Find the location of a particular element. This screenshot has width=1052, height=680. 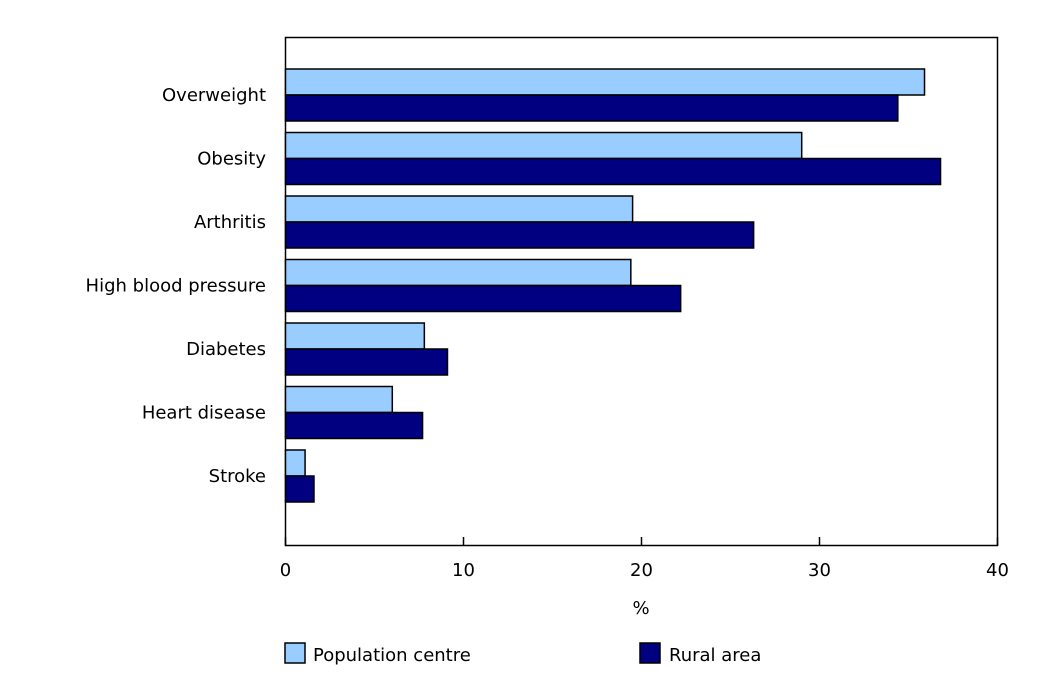

bar-high-blood-pressure-rural-area is located at coordinates (483, 298).